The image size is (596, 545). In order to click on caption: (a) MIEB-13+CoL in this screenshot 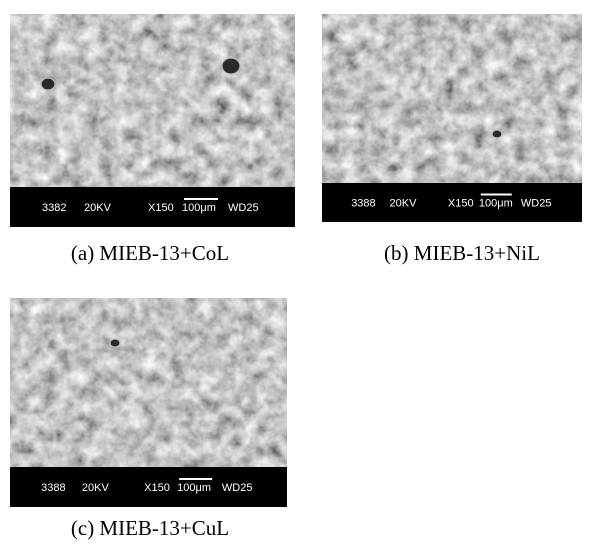, I will do `click(150, 253)`.